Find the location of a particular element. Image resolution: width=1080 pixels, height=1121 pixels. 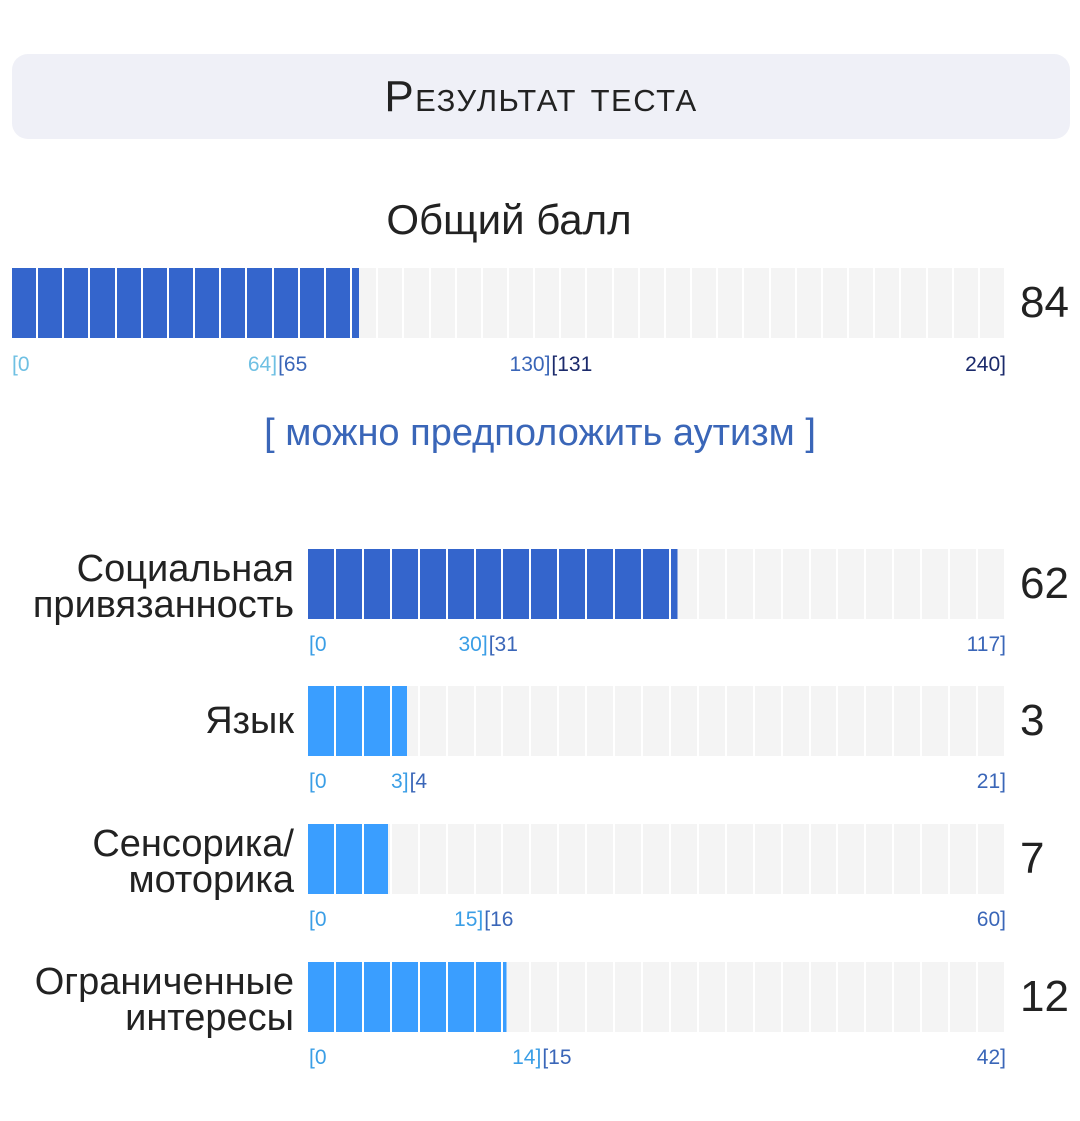

category-score-value: 12 is located at coordinates (1044, 996).